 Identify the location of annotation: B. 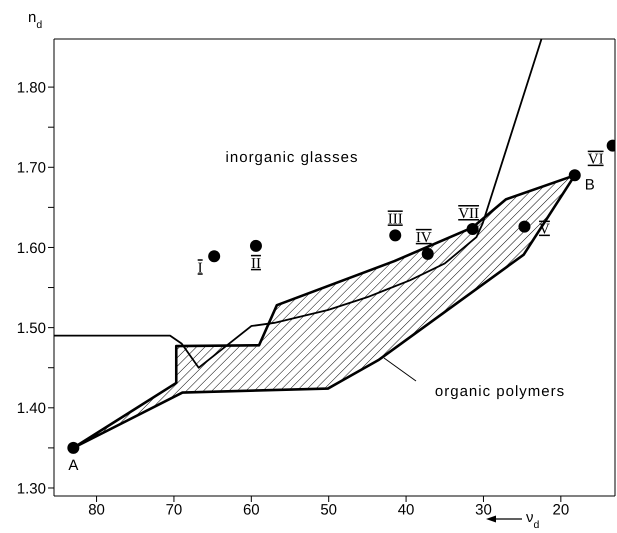
(589, 185).